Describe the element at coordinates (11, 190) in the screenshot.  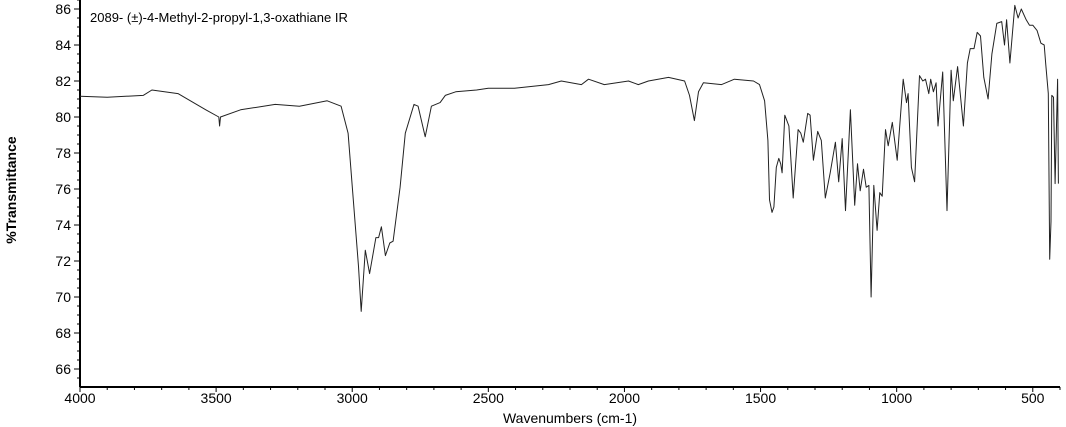
I see `y-axis-title: %Transmittance` at that location.